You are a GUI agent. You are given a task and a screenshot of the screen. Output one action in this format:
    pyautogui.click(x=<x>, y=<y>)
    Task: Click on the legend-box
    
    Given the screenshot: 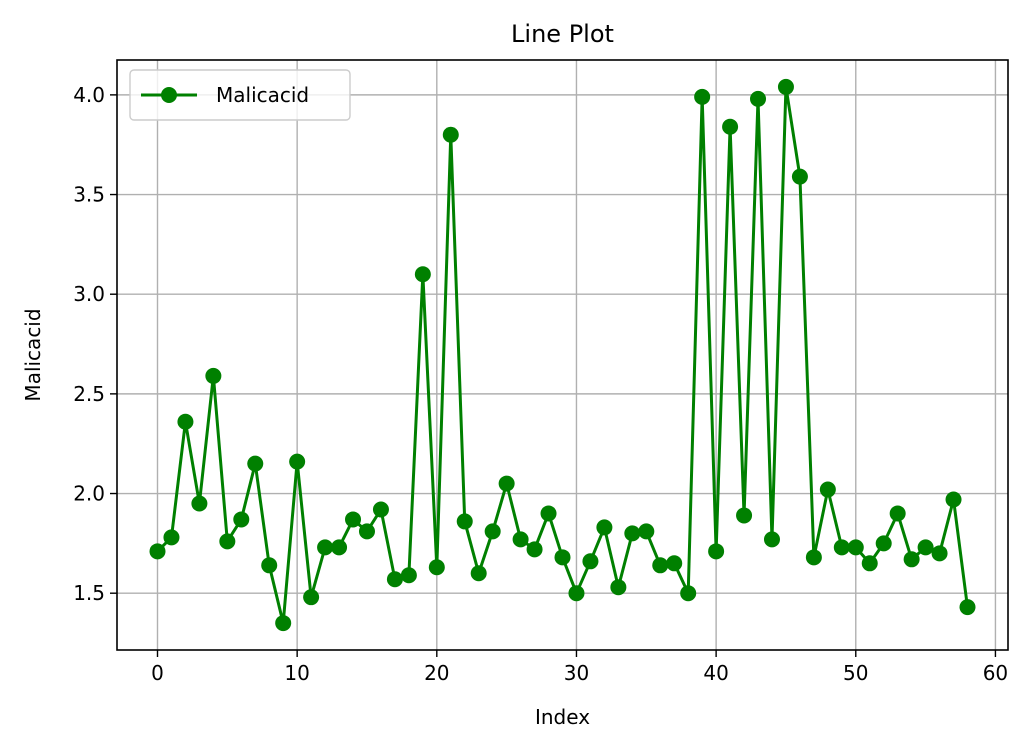 What is the action you would take?
    pyautogui.click(x=240, y=95)
    